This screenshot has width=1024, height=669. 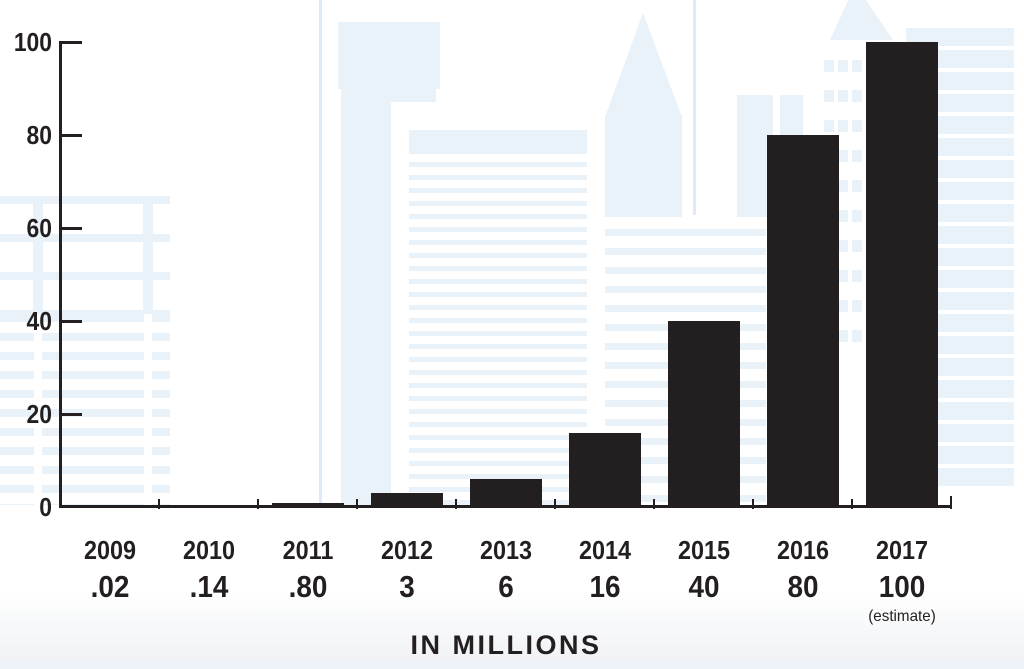 I want to click on skyline-striped-building, so click(x=498, y=327).